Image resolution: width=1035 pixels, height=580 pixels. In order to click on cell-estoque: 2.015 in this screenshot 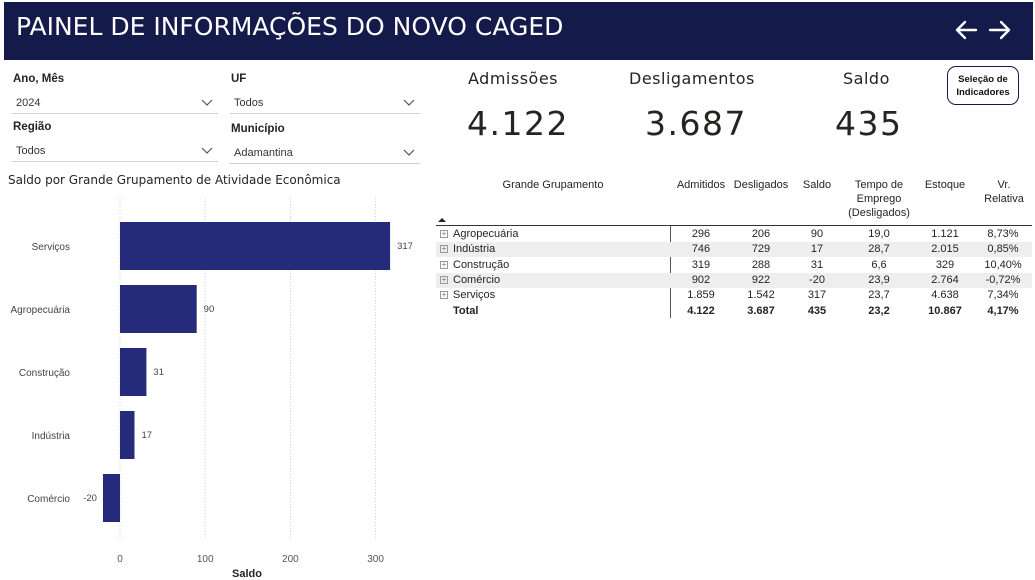, I will do `click(945, 249)`.